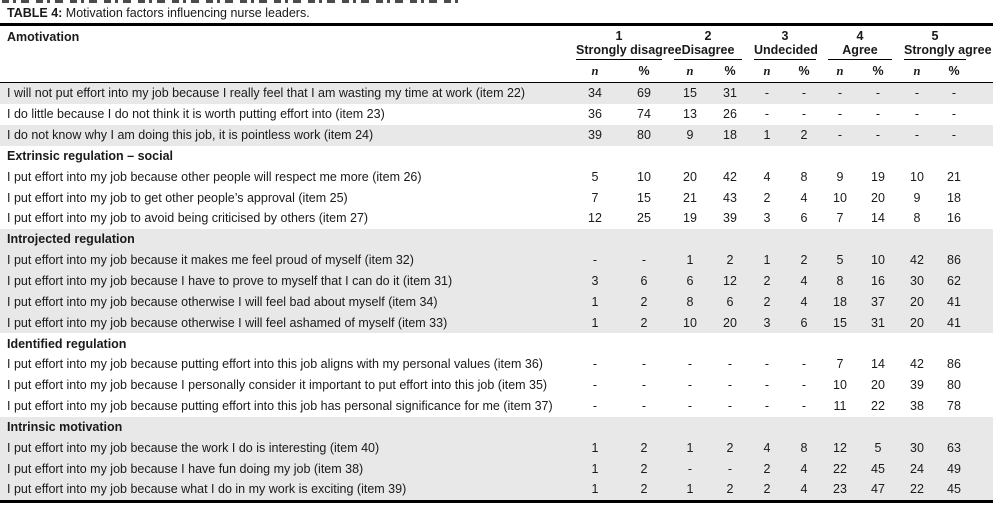 Image resolution: width=993 pixels, height=505 pixels. I want to click on value-cell: 6, so click(804, 322).